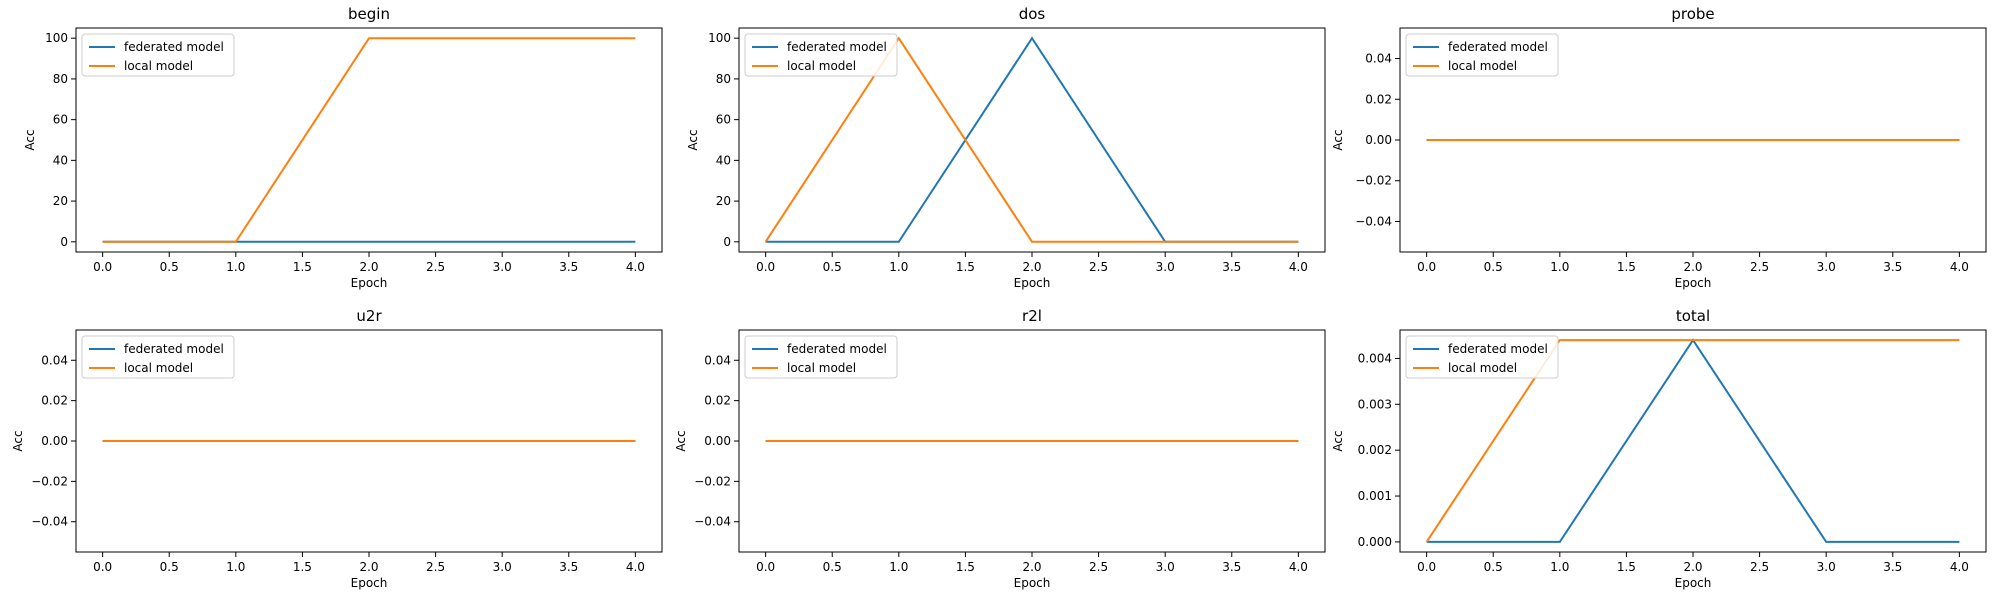  Describe the element at coordinates (1375, 496) in the screenshot. I see `y-tick-label: 0.001` at that location.